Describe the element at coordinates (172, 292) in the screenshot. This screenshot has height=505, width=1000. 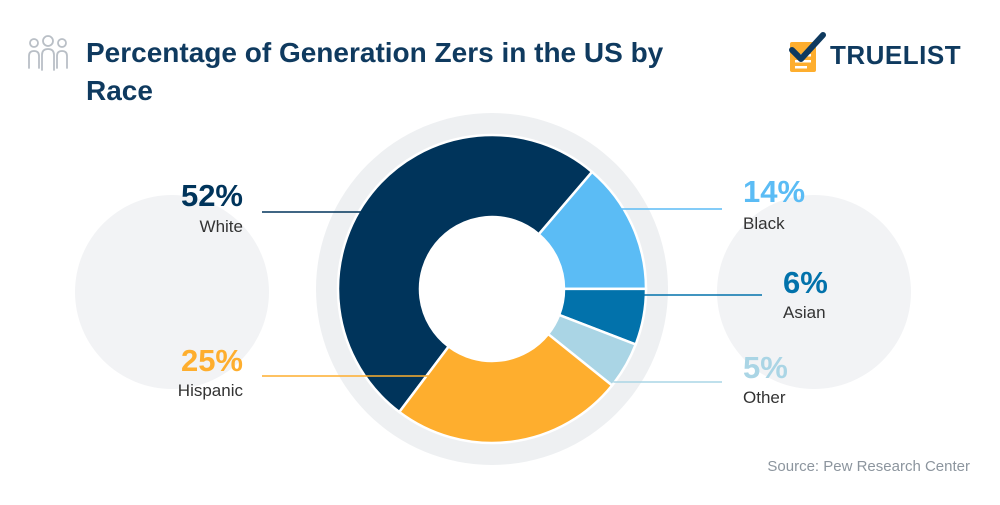
I see `left-bubble` at that location.